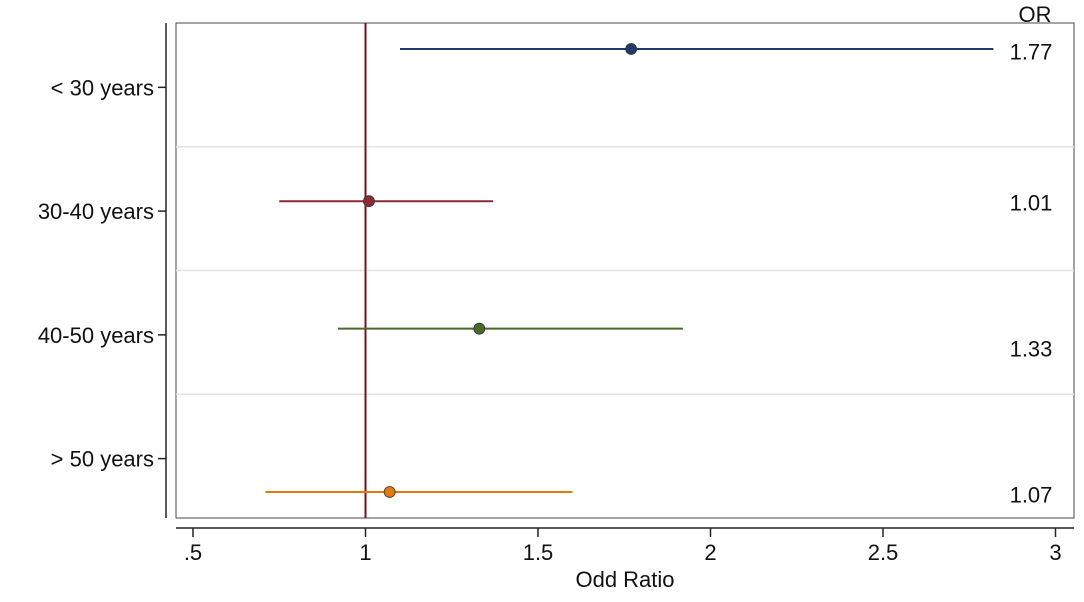 The width and height of the screenshot is (1084, 602). I want to click on y-category-label: 30-40 years, so click(96, 211).